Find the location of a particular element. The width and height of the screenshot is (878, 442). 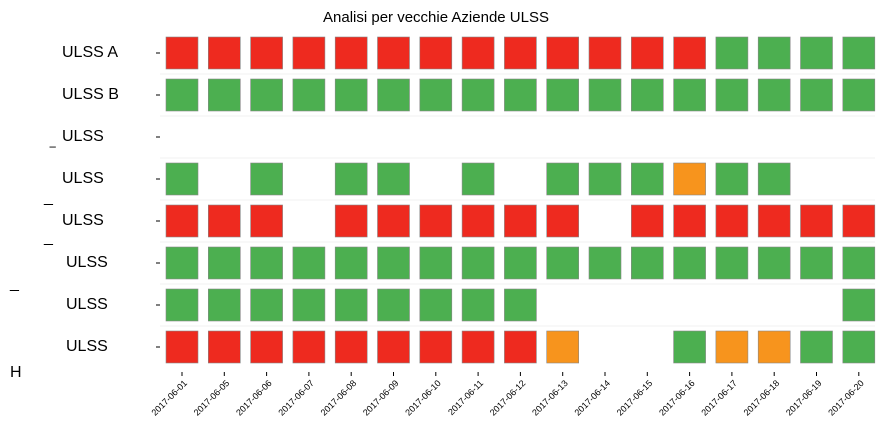

x-tick-label: 2017-06-10 is located at coordinates (423, 398).